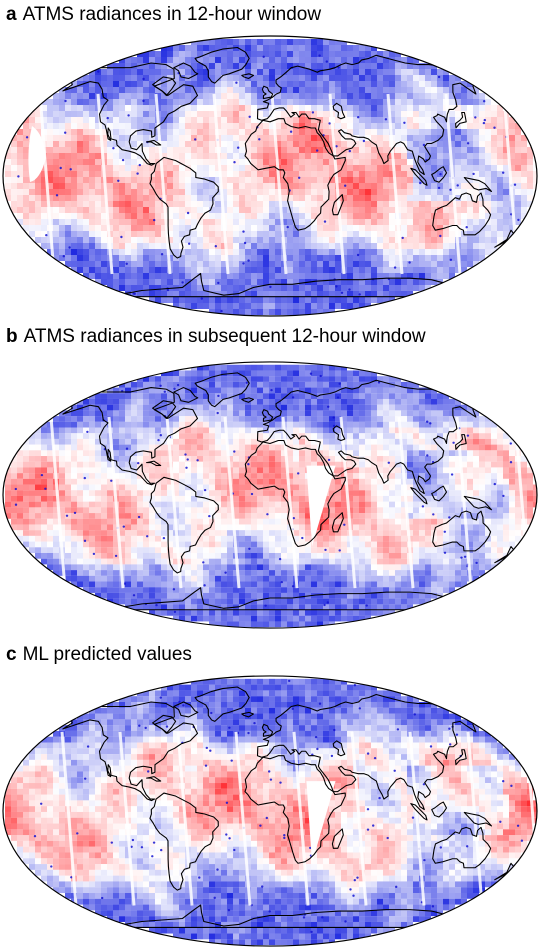 The height and width of the screenshot is (950, 540). I want to click on panel-a-title: a ATMS radiances in 12-hour window, so click(163, 15).